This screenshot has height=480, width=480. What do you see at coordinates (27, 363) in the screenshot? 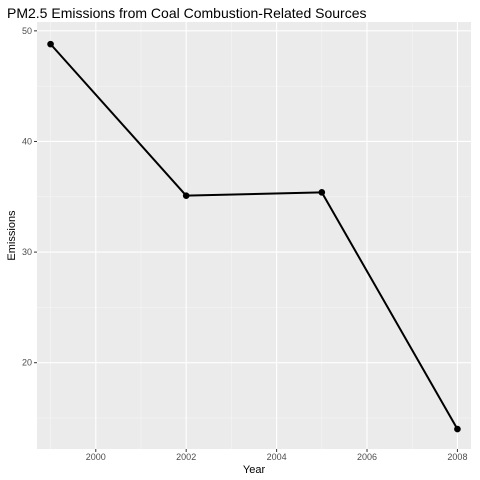
I see `y-tick-label: 20` at bounding box center [27, 363].